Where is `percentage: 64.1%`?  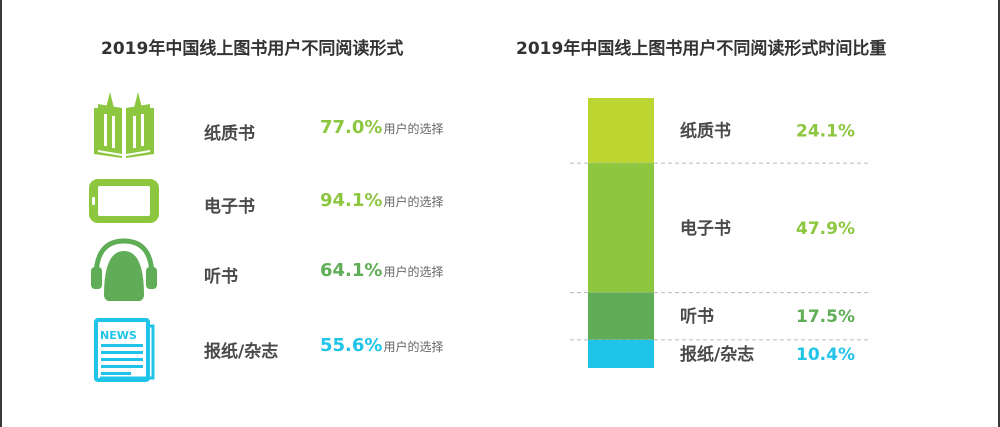 percentage: 64.1% is located at coordinates (351, 270).